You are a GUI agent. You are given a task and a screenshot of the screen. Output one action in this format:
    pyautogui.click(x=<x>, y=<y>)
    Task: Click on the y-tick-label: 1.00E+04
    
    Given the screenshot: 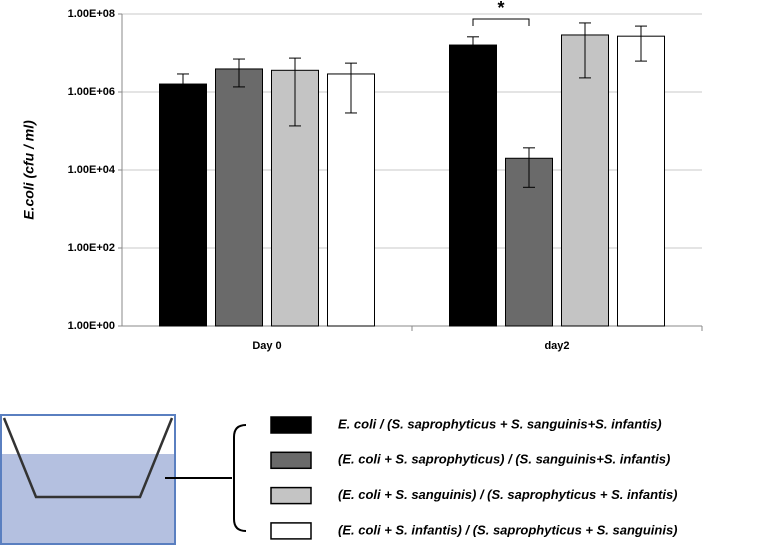 What is the action you would take?
    pyautogui.click(x=92, y=170)
    